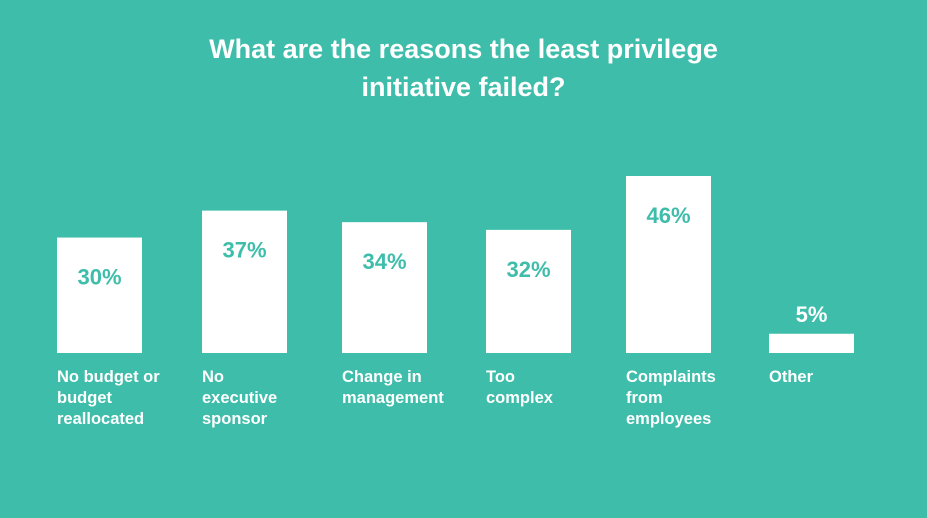 The height and width of the screenshot is (518, 927). What do you see at coordinates (669, 419) in the screenshot?
I see `category-label-line: employees` at bounding box center [669, 419].